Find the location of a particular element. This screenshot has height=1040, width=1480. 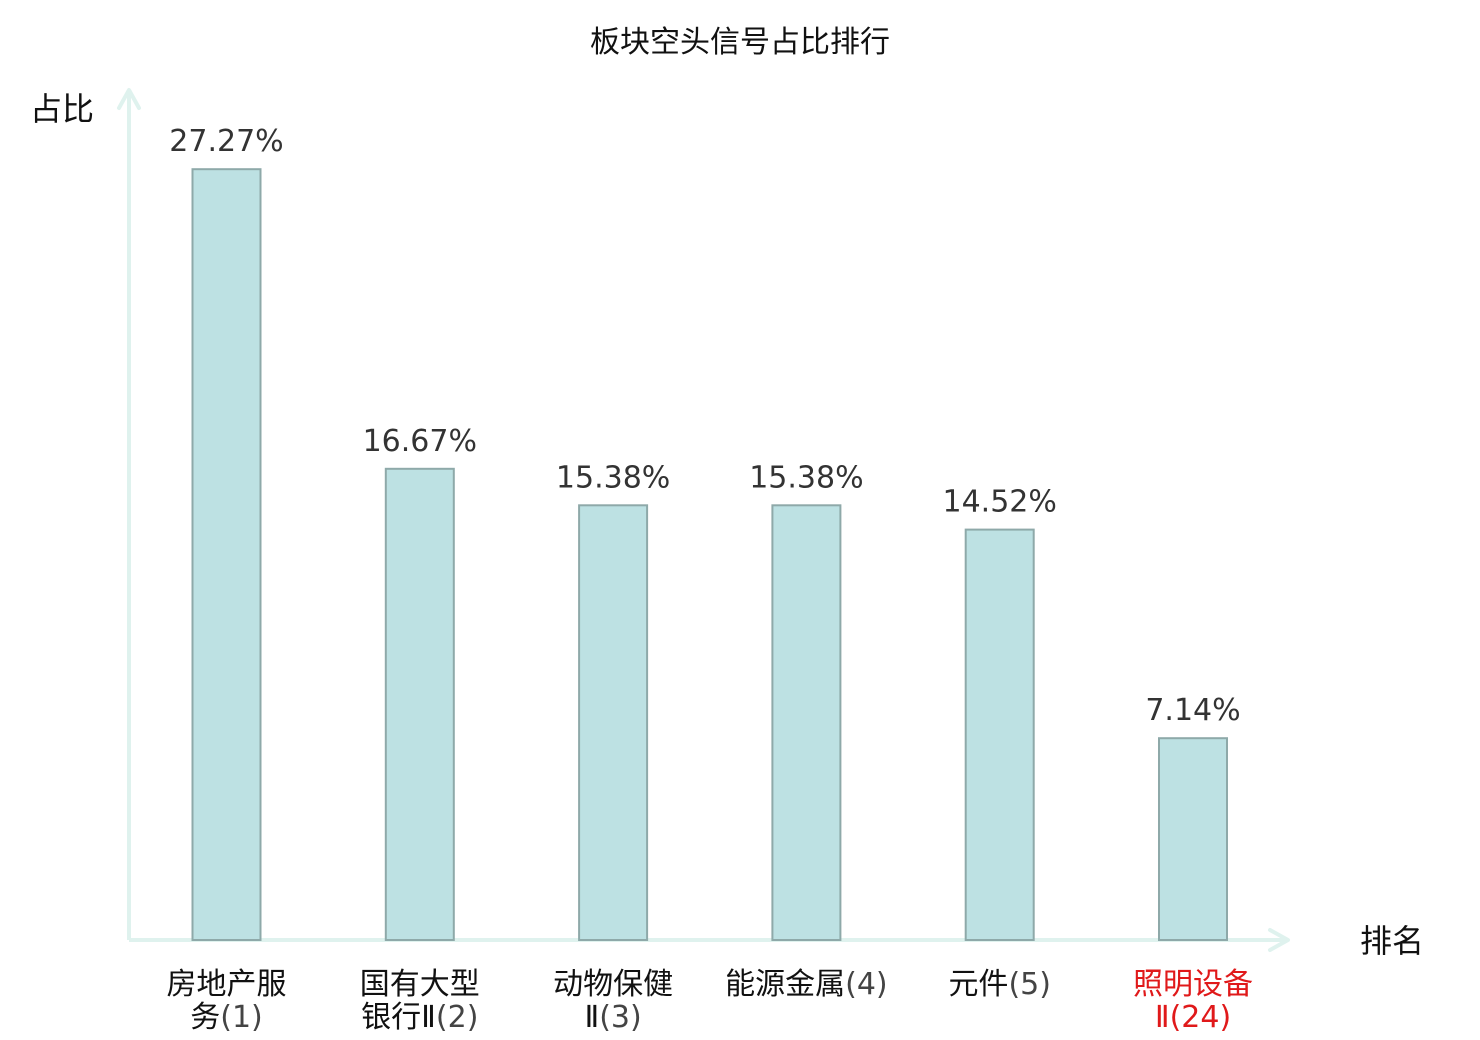

category-label-1: 房地产服务(1) is located at coordinates (227, 1001).